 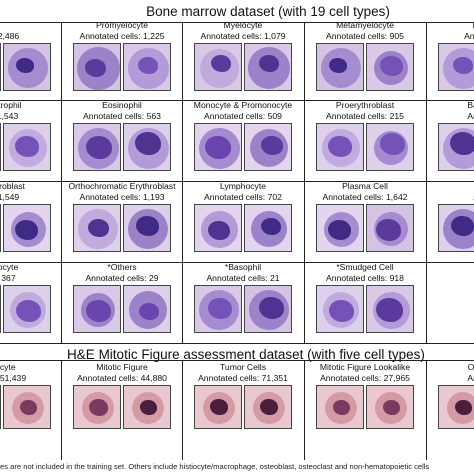 What do you see at coordinates (450, 220) in the screenshot?
I see `cell-type-panel: MitoAnnota` at bounding box center [450, 220].